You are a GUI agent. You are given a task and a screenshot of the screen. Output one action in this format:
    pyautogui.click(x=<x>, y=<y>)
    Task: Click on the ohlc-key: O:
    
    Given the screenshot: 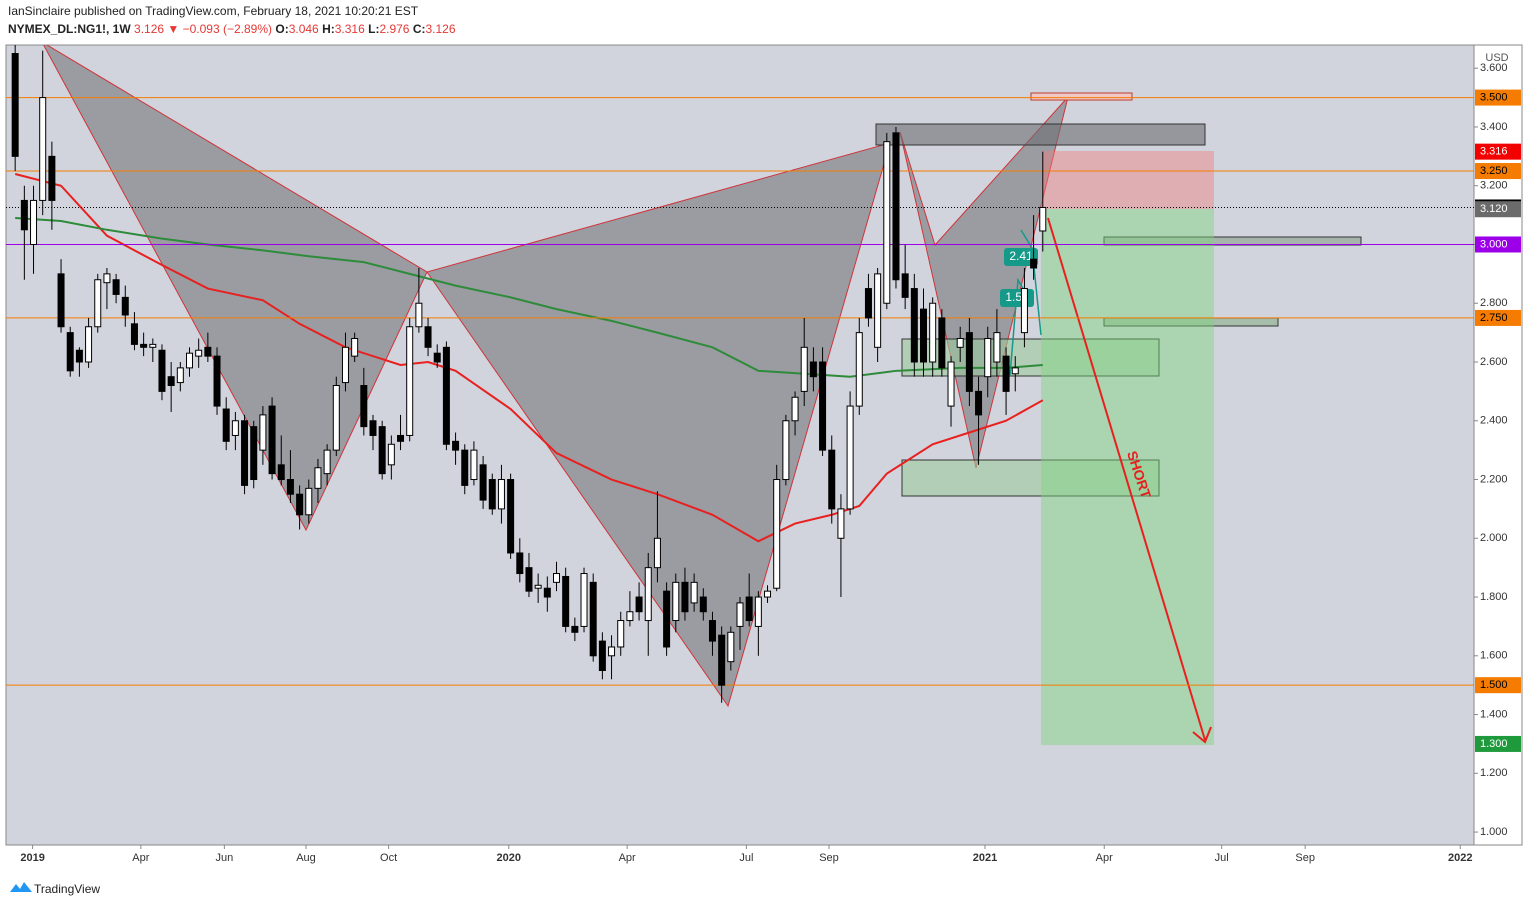 What is the action you would take?
    pyautogui.click(x=281, y=29)
    